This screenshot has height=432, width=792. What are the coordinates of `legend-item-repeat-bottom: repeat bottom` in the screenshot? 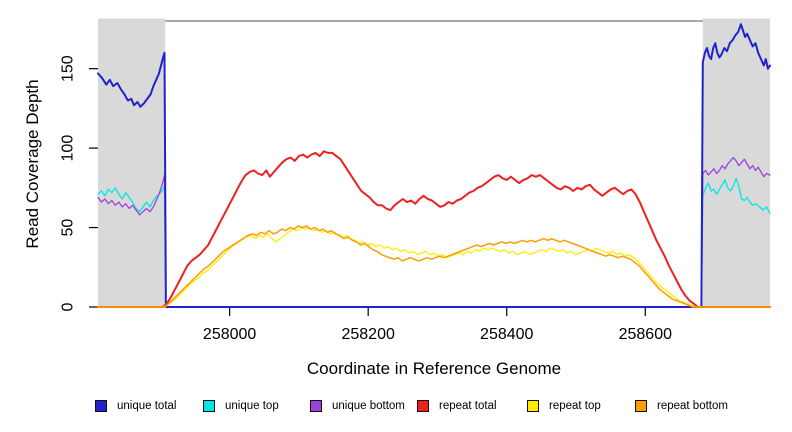 It's located at (681, 406).